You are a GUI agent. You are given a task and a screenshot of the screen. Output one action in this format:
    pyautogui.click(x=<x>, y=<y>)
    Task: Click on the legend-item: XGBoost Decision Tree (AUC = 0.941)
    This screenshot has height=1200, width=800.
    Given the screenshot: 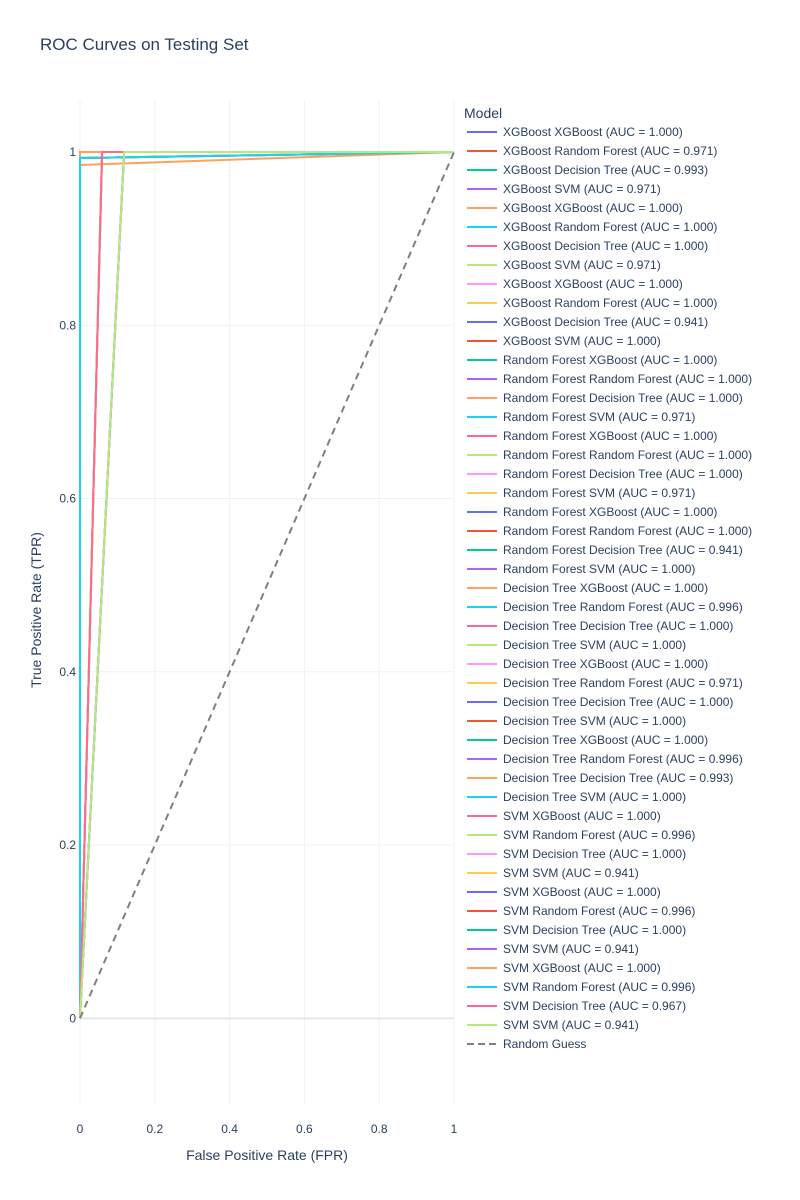 What is the action you would take?
    pyautogui.click(x=587, y=322)
    